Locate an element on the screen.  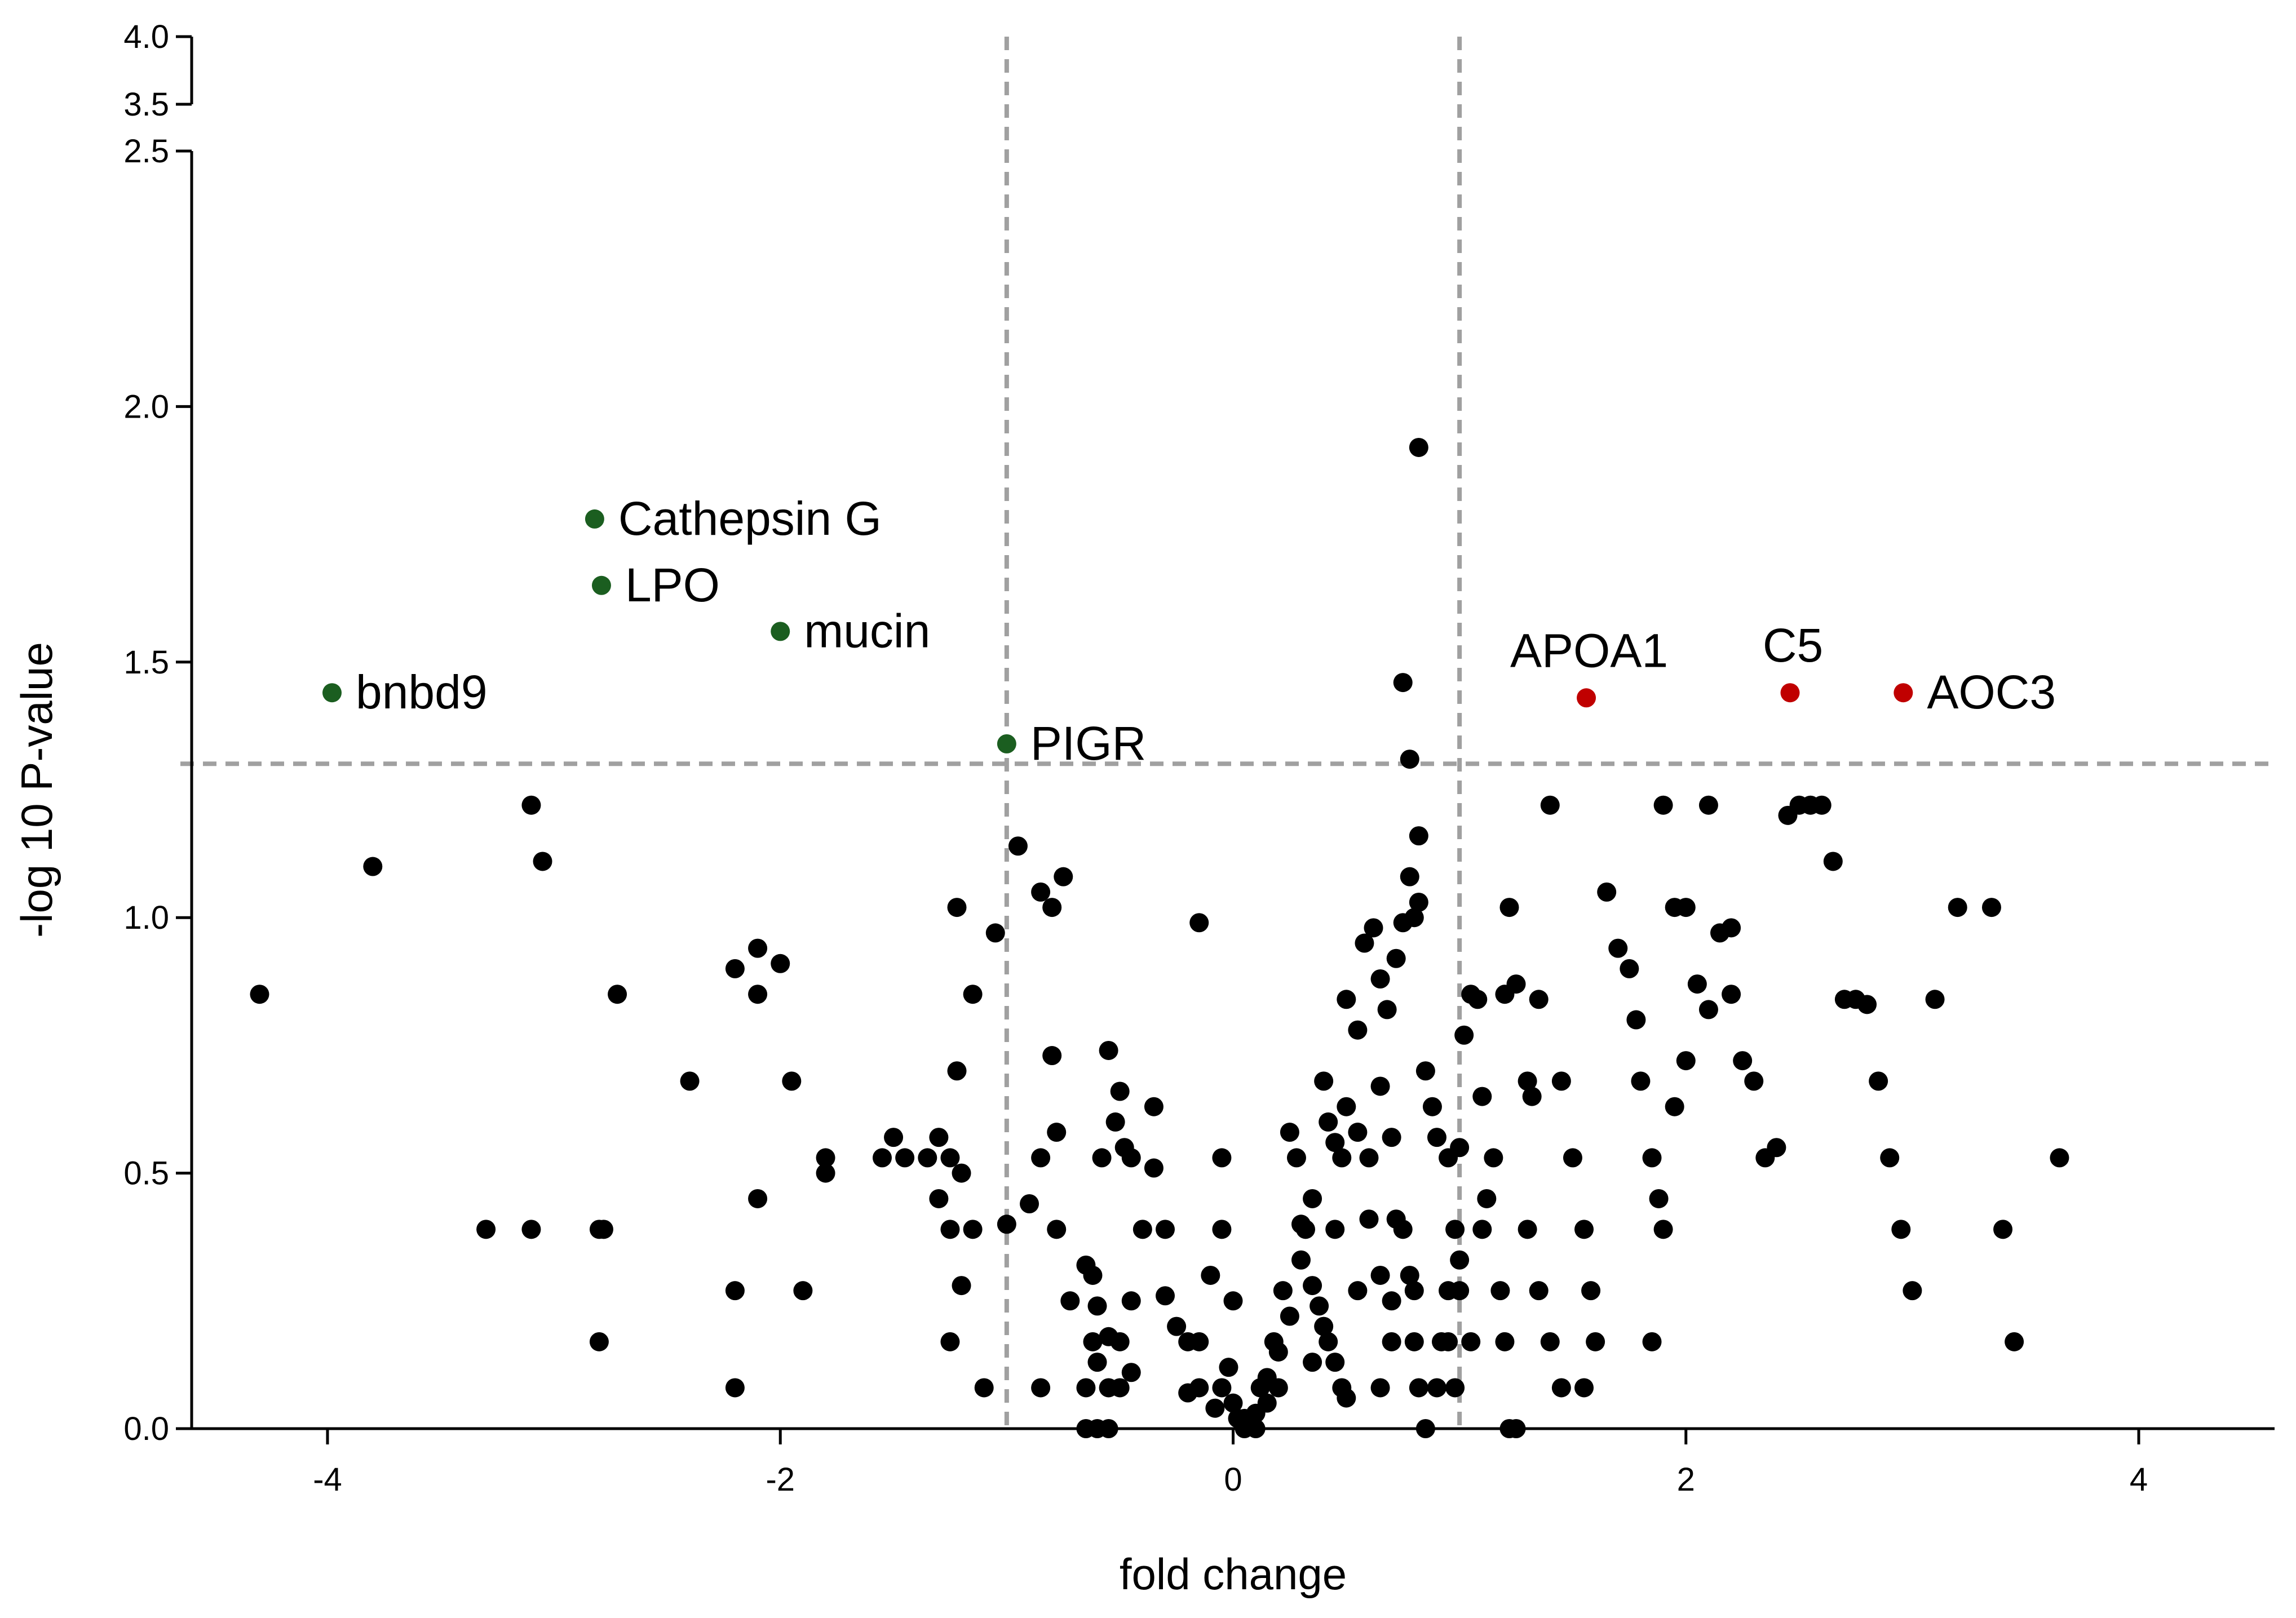
y-tick-label: 0.5 is located at coordinates (146, 1173).